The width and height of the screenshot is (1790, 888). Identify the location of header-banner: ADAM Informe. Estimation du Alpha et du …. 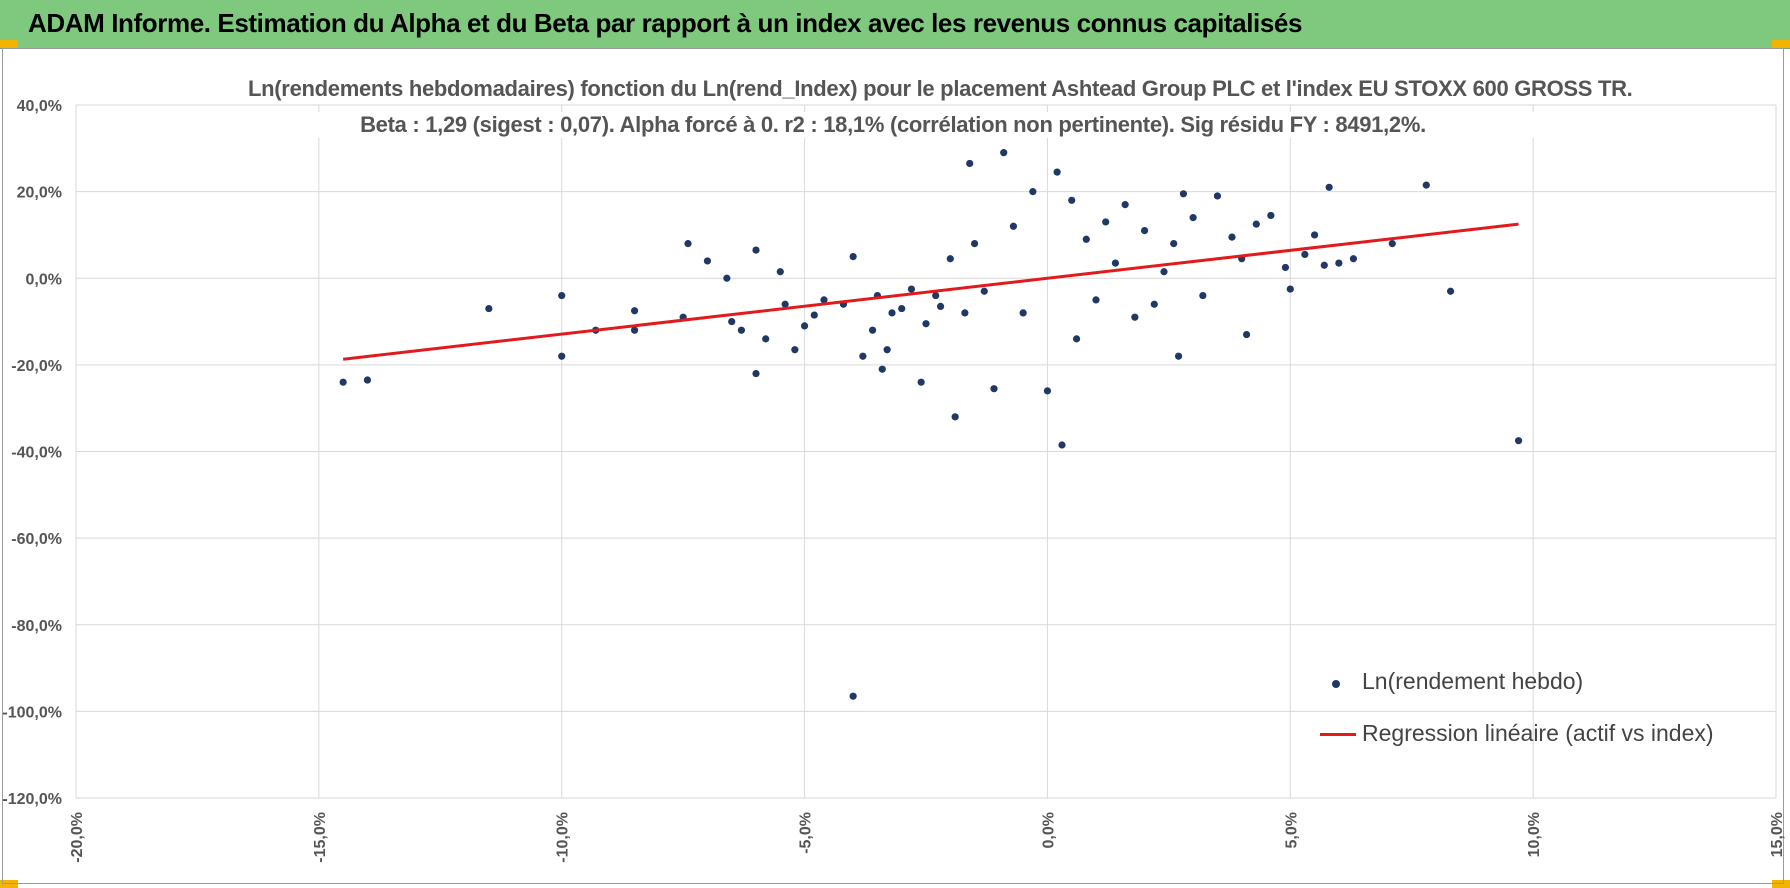
(895, 24).